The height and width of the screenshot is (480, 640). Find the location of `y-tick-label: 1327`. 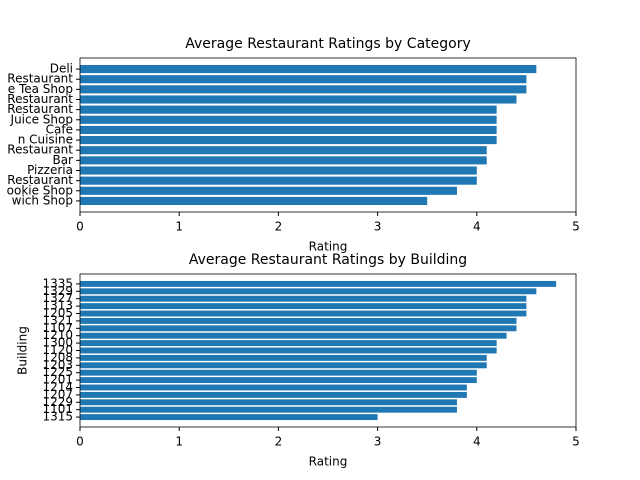

y-tick-label: 1327 is located at coordinates (57, 298).